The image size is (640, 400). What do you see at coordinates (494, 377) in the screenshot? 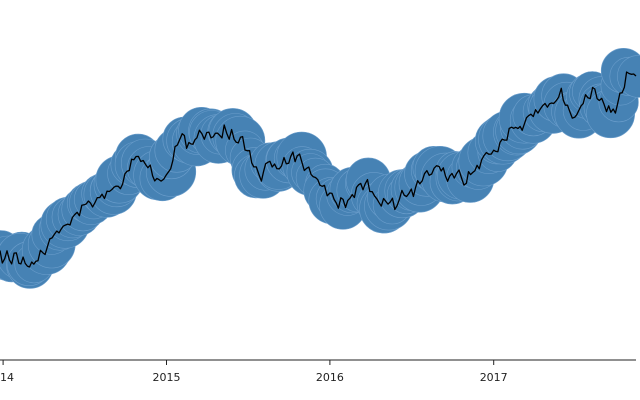
I see `x-tick-label: 2017` at bounding box center [494, 377].